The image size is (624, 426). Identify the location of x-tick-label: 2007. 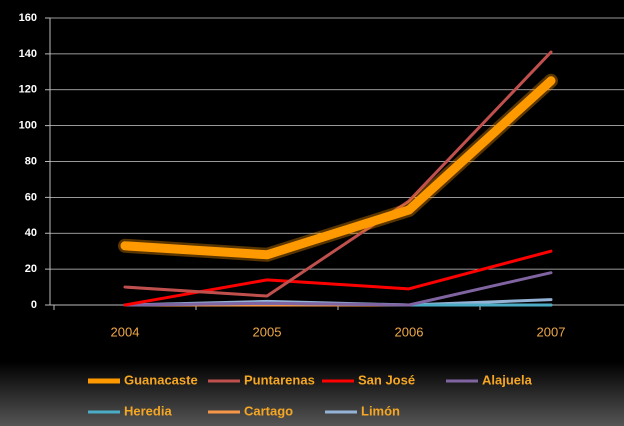
(551, 331).